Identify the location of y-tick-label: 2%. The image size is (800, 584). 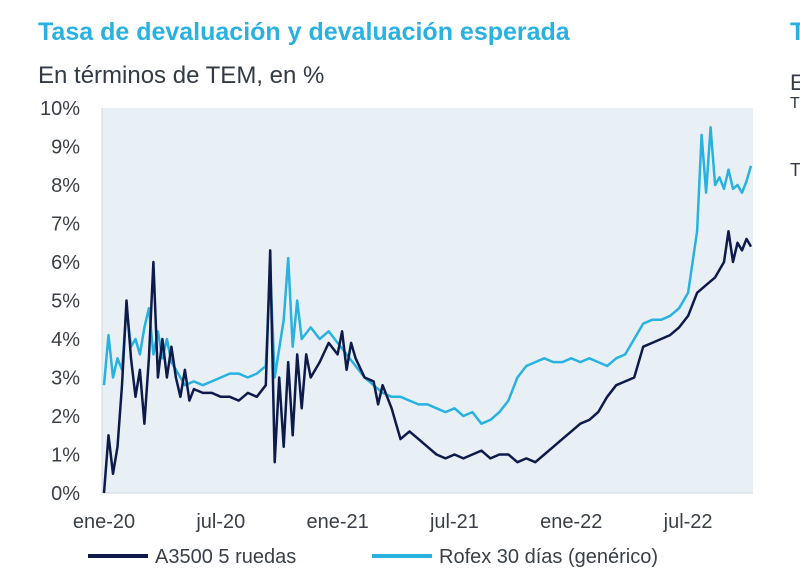
(65, 417).